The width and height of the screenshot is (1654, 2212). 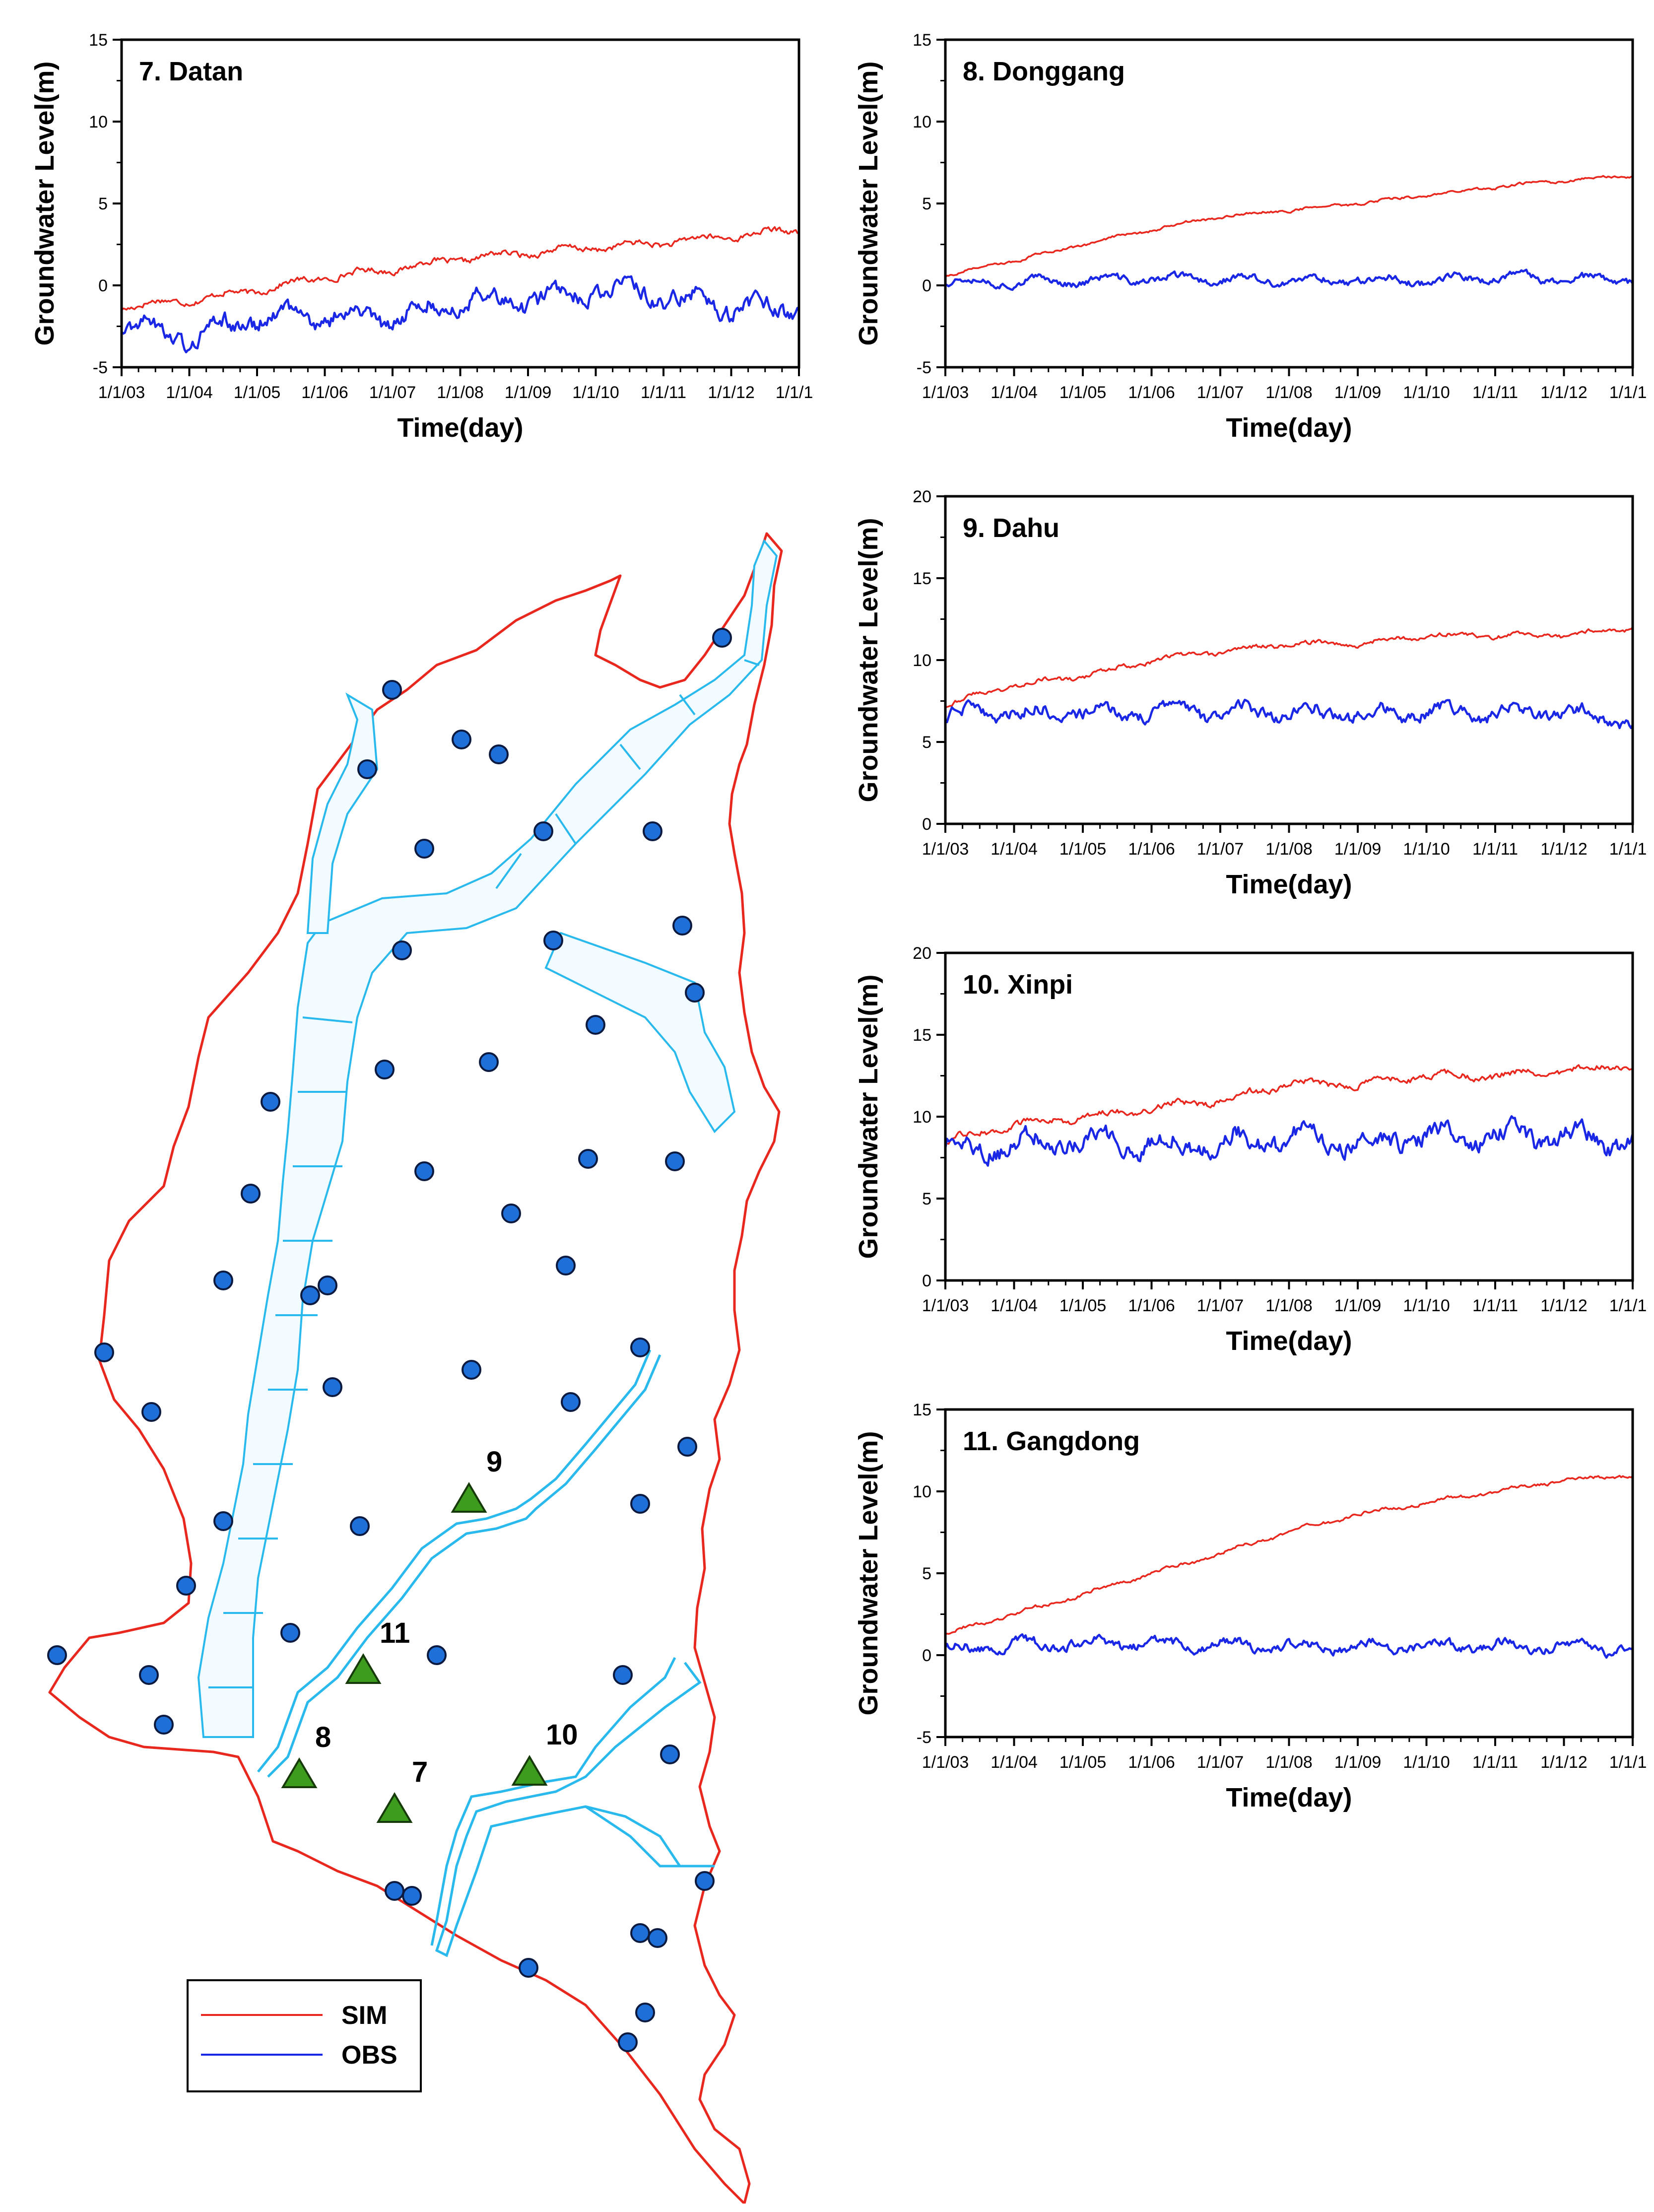 I want to click on legend-box, so click(x=304, y=2035).